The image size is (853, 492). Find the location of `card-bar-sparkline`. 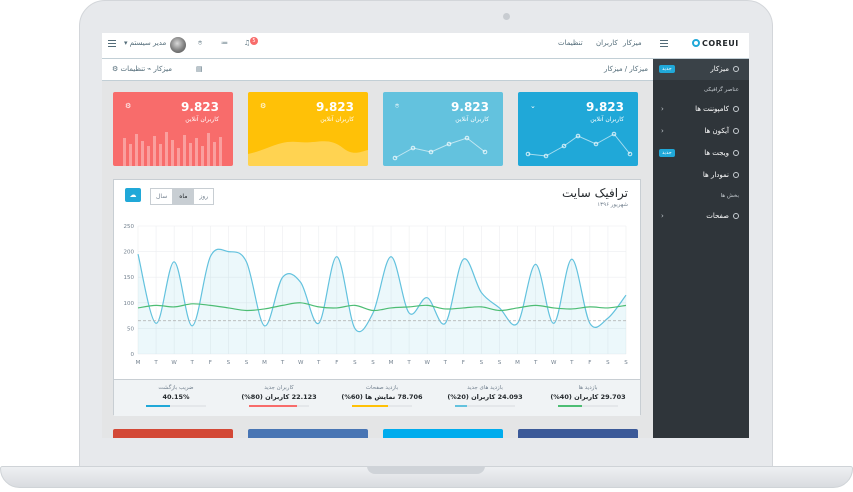

card-bar-sparkline is located at coordinates (172, 149).